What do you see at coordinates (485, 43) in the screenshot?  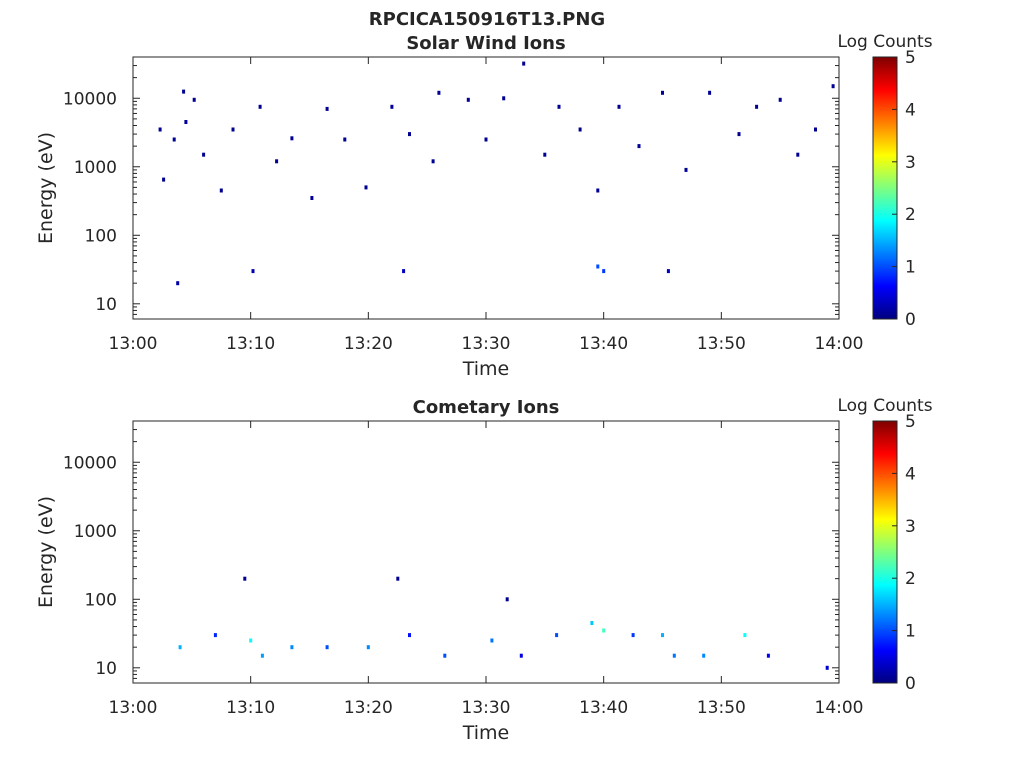 I see `chart-title: Solar Wind Ions` at bounding box center [485, 43].